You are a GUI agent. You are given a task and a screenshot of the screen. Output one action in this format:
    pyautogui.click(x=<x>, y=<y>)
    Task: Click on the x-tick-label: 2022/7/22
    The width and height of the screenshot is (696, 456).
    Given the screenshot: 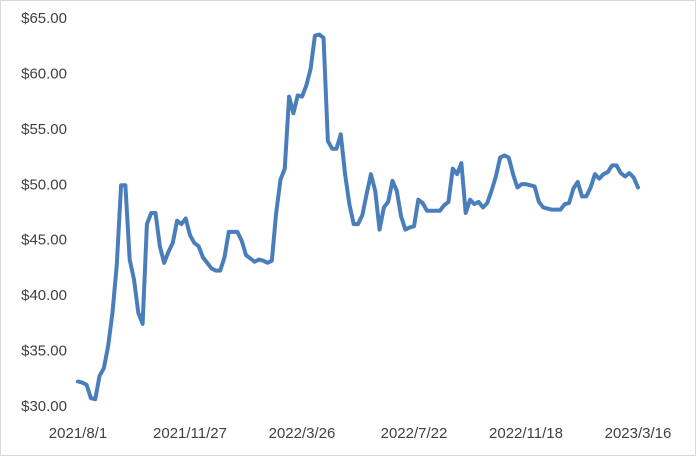 What is the action you would take?
    pyautogui.click(x=414, y=433)
    